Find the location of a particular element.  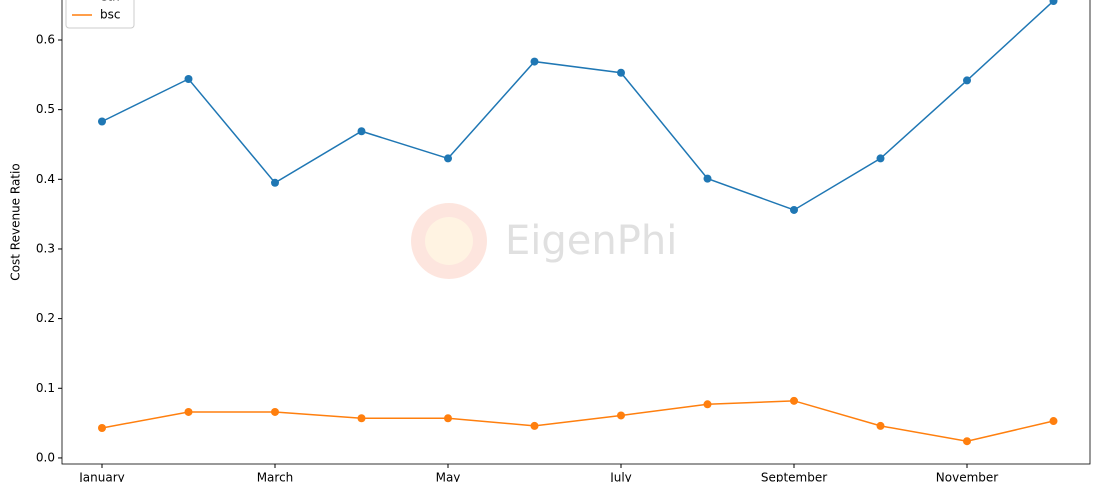

legend-label: eth is located at coordinates (110, 2).